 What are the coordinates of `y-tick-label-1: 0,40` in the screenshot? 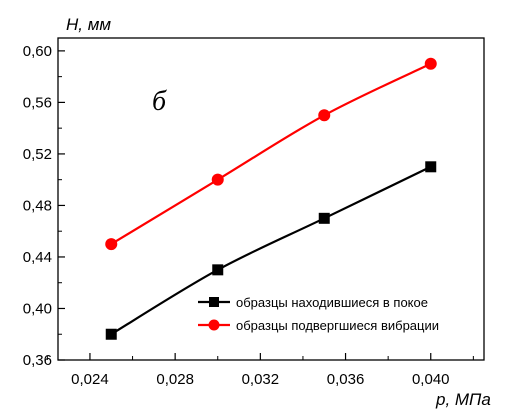 It's located at (37, 308).